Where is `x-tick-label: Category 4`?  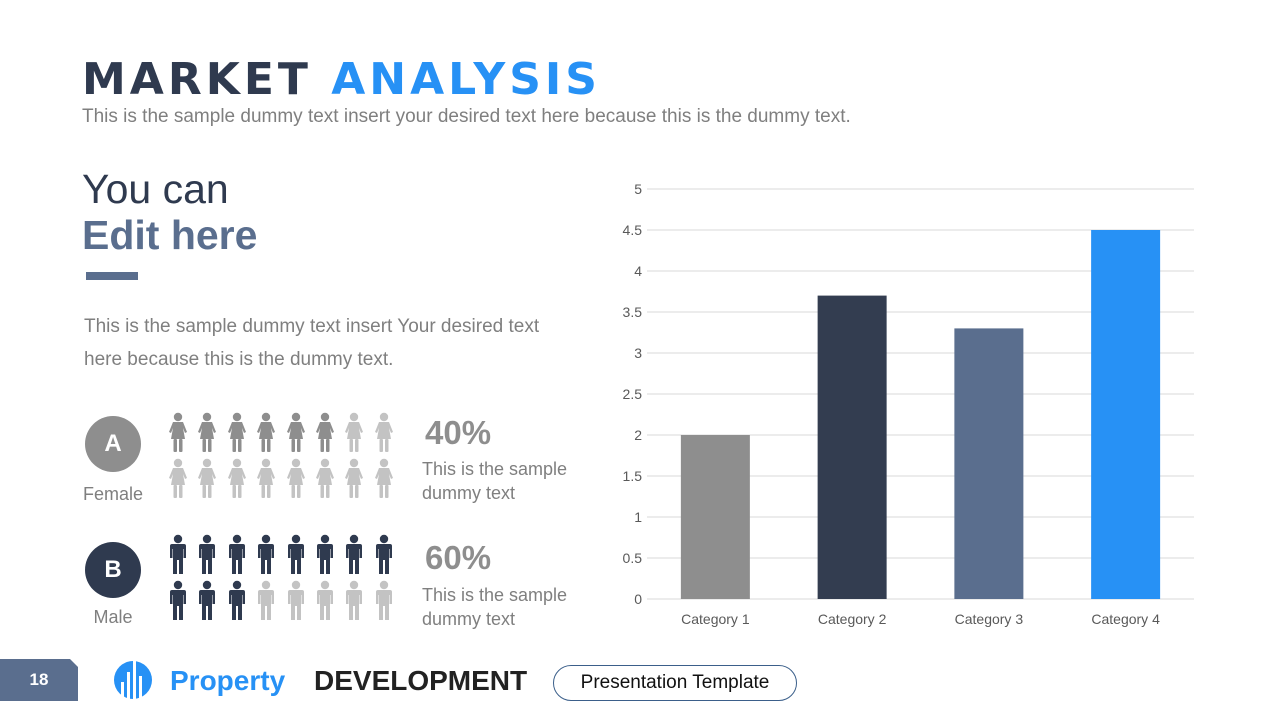
x-tick-label: Category 4 is located at coordinates (1125, 619).